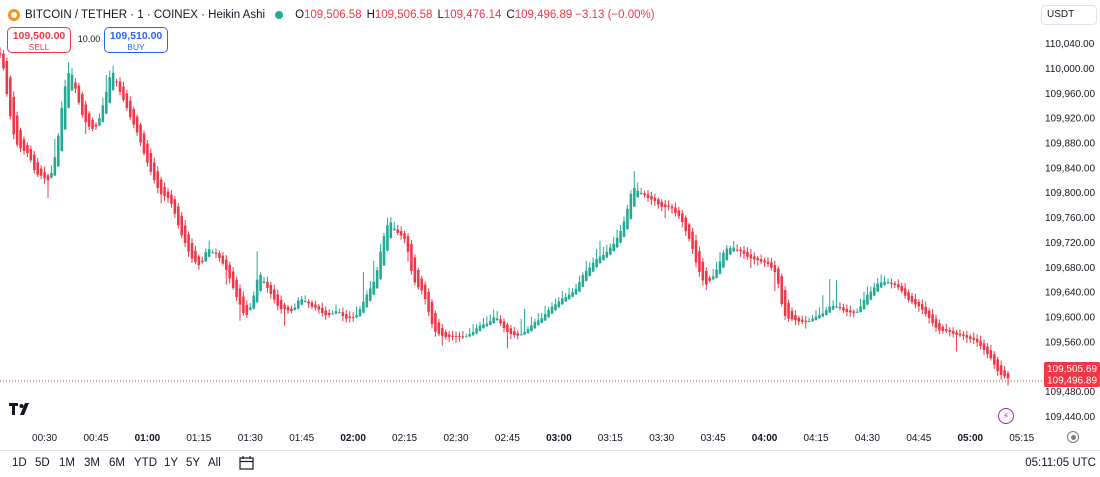 The width and height of the screenshot is (1100, 477). I want to click on sell-button: 109,500.00 SELL, so click(39, 40).